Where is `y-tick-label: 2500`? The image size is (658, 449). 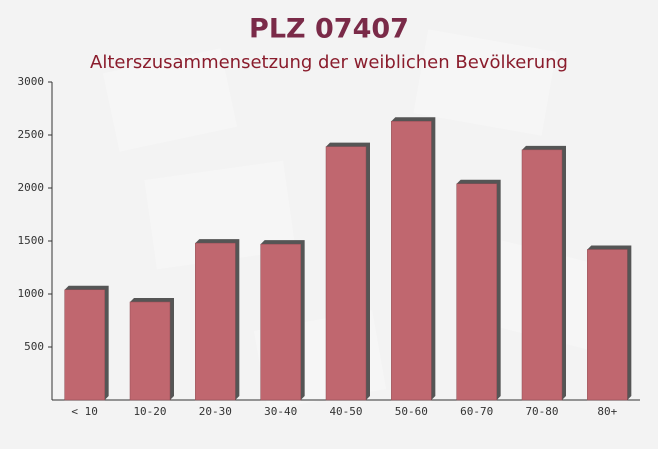
y-tick-label: 2500 is located at coordinates (31, 134).